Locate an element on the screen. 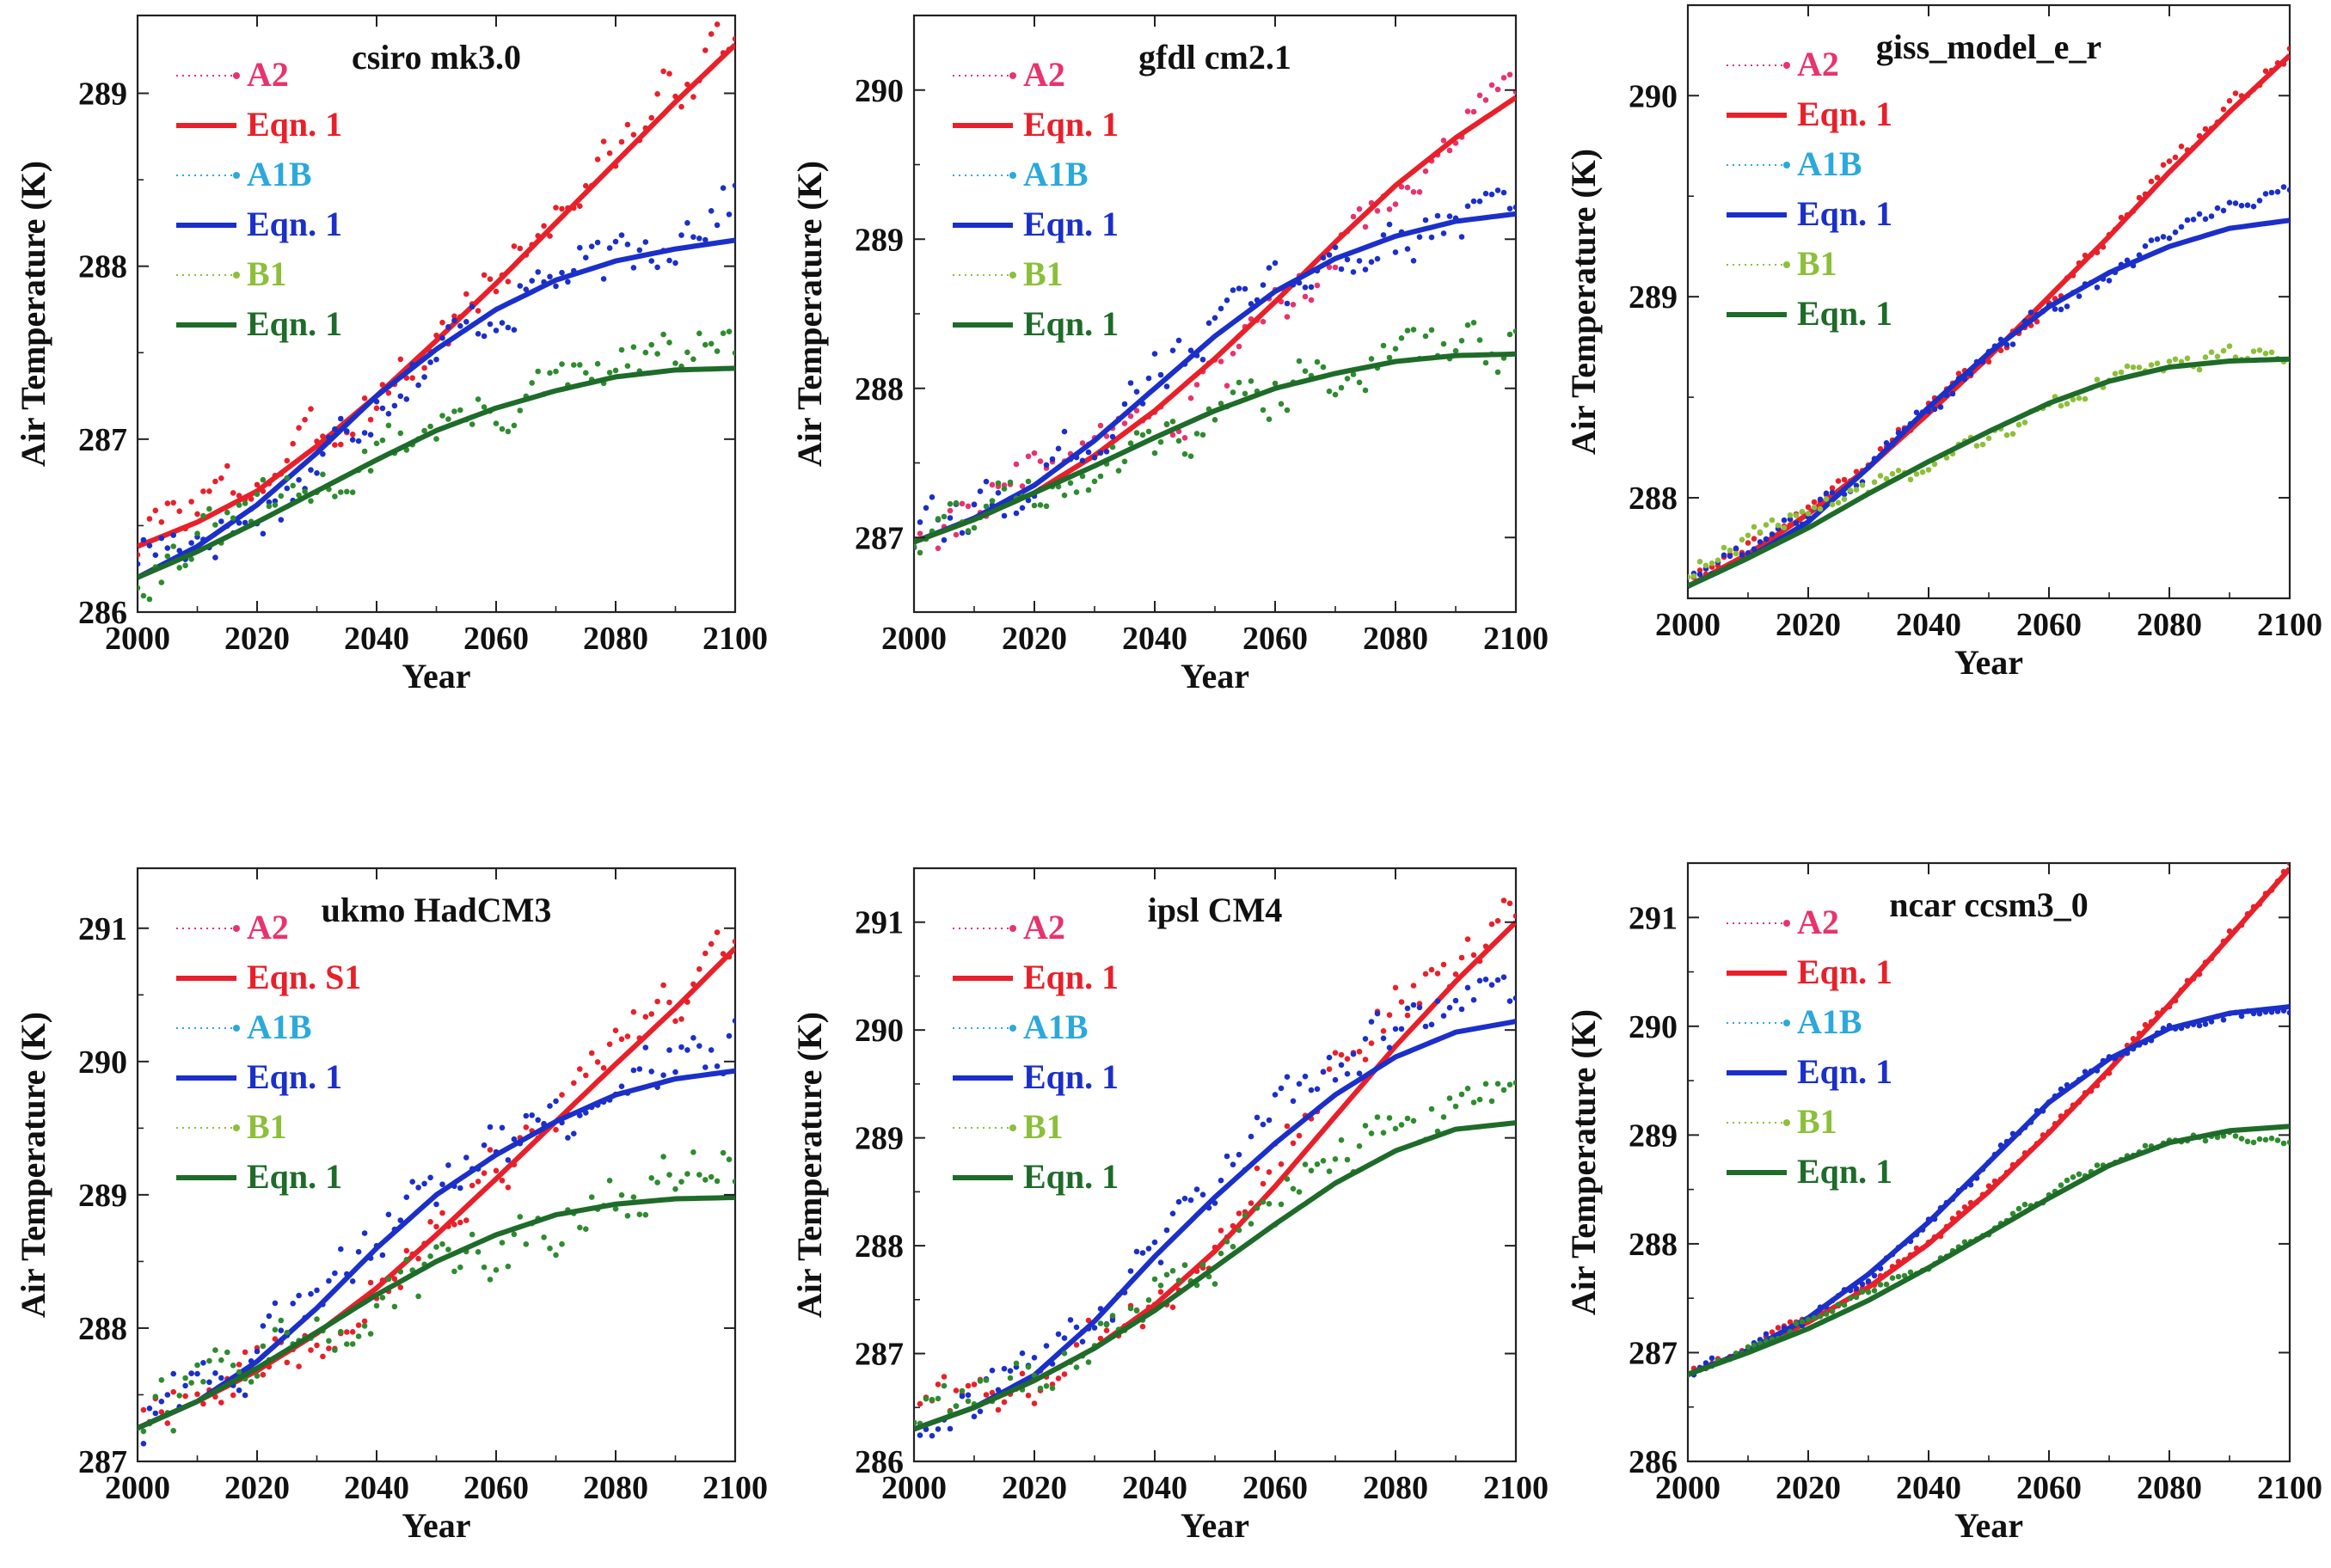 This screenshot has width=2331, height=1568. y-tick-label: 289 is located at coordinates (103, 95).